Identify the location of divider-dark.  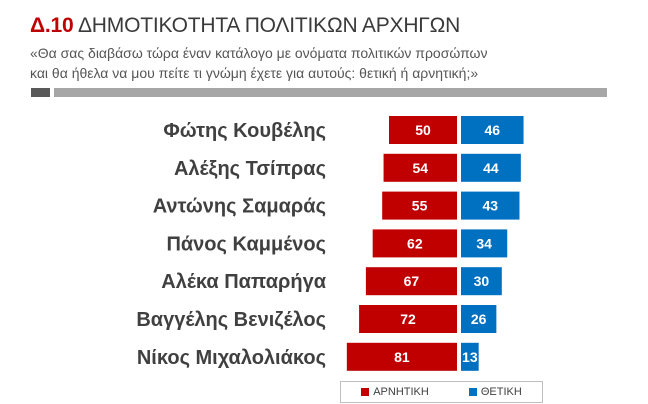
(40, 92).